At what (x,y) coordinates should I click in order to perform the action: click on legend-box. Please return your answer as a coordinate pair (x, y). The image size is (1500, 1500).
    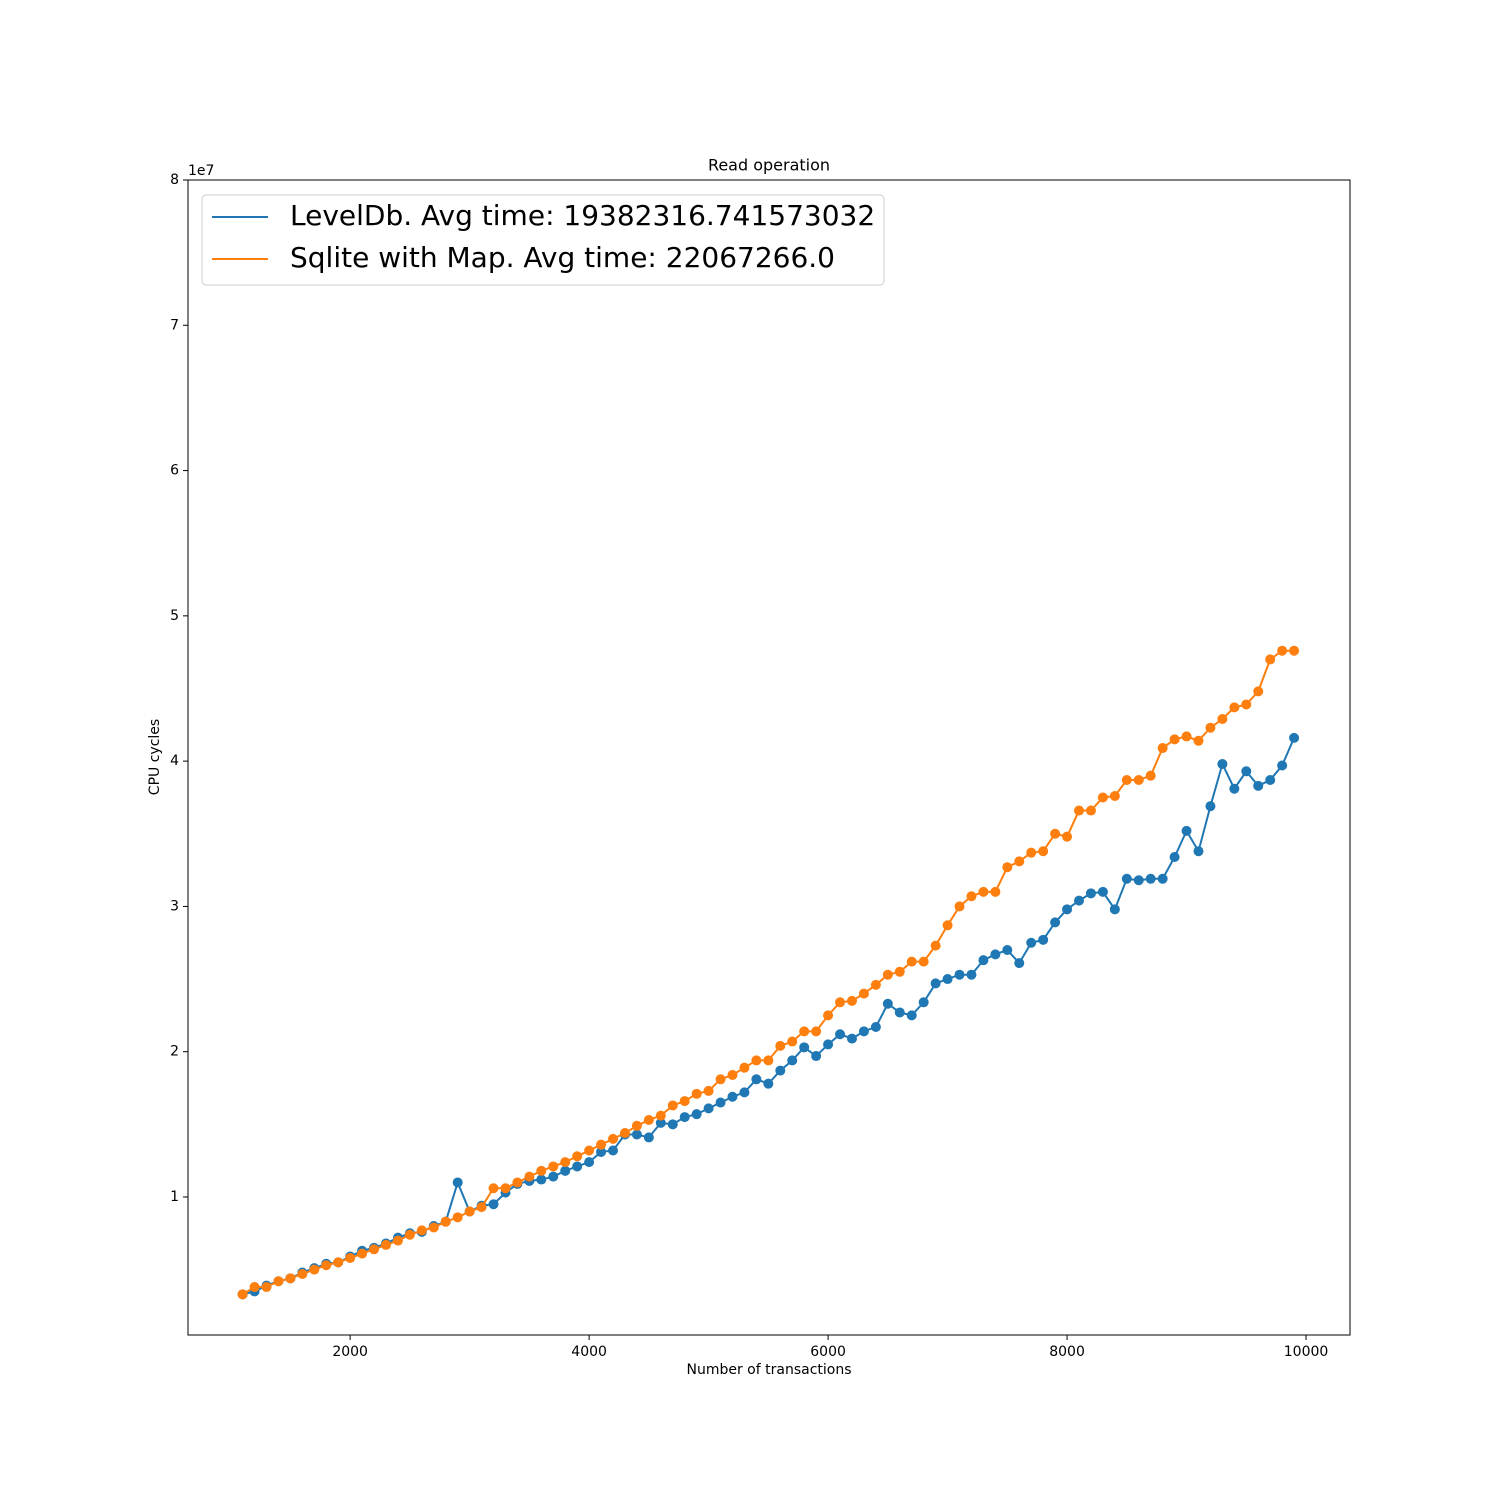
    Looking at the image, I should click on (543, 240).